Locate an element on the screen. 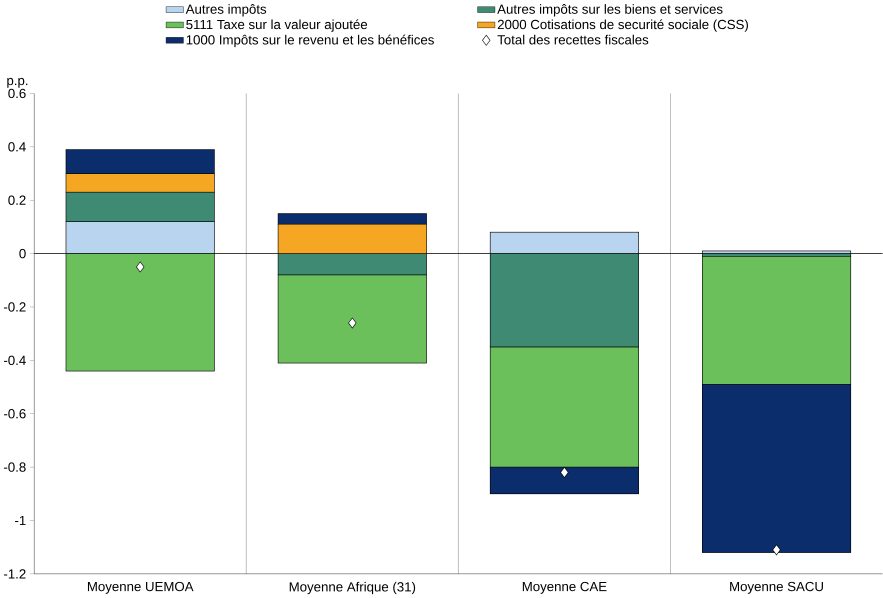 This screenshot has width=883, height=598. y-tick-label: -0.2 is located at coordinates (15, 307).